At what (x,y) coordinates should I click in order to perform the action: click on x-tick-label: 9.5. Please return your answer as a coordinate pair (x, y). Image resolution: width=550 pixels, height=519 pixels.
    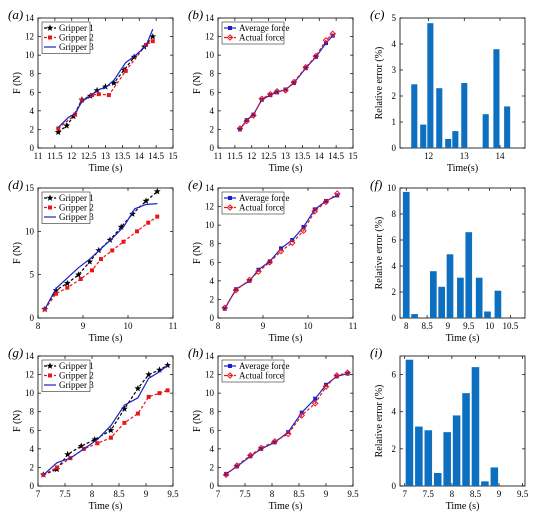
    Looking at the image, I should click on (353, 494).